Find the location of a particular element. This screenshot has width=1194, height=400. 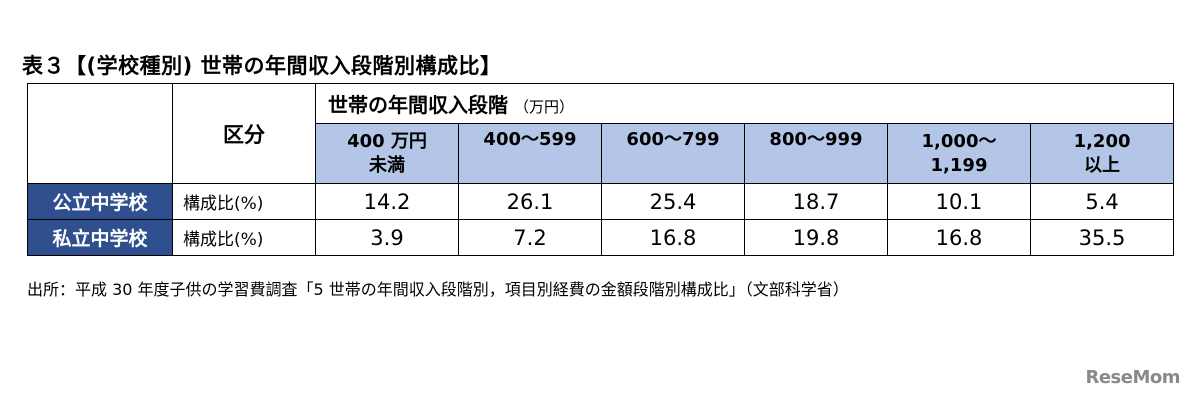

table-row-private: 私立中学校 構成比(%) 3.9 7.2 16.8 19.8 16.8 35.5 is located at coordinates (601, 237).